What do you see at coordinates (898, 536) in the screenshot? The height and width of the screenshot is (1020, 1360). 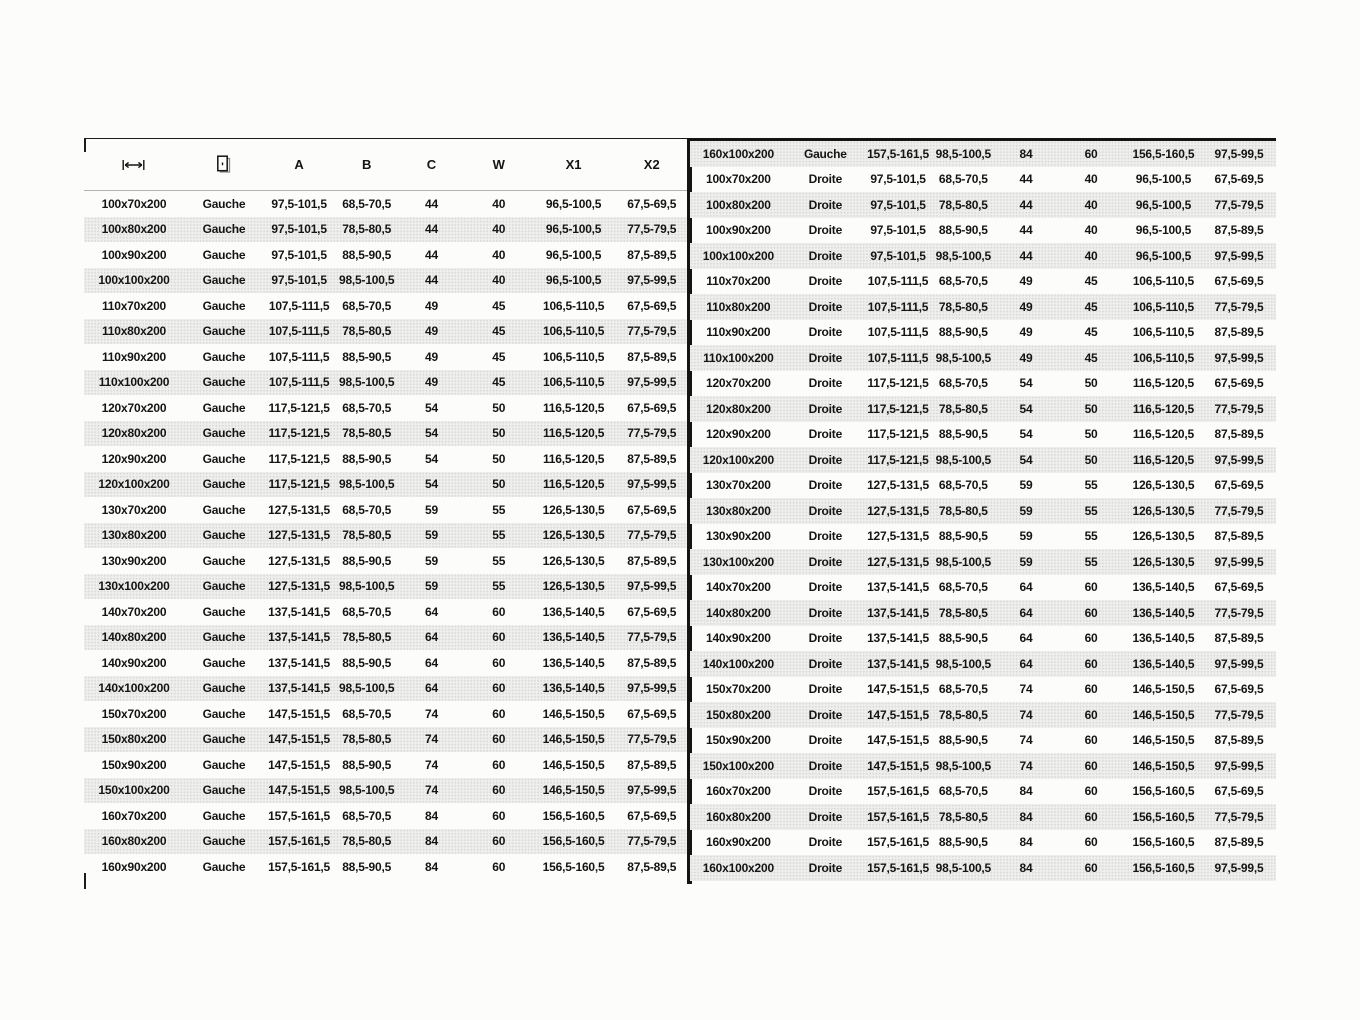 I see `cell-A: 127,5-131,5` at bounding box center [898, 536].